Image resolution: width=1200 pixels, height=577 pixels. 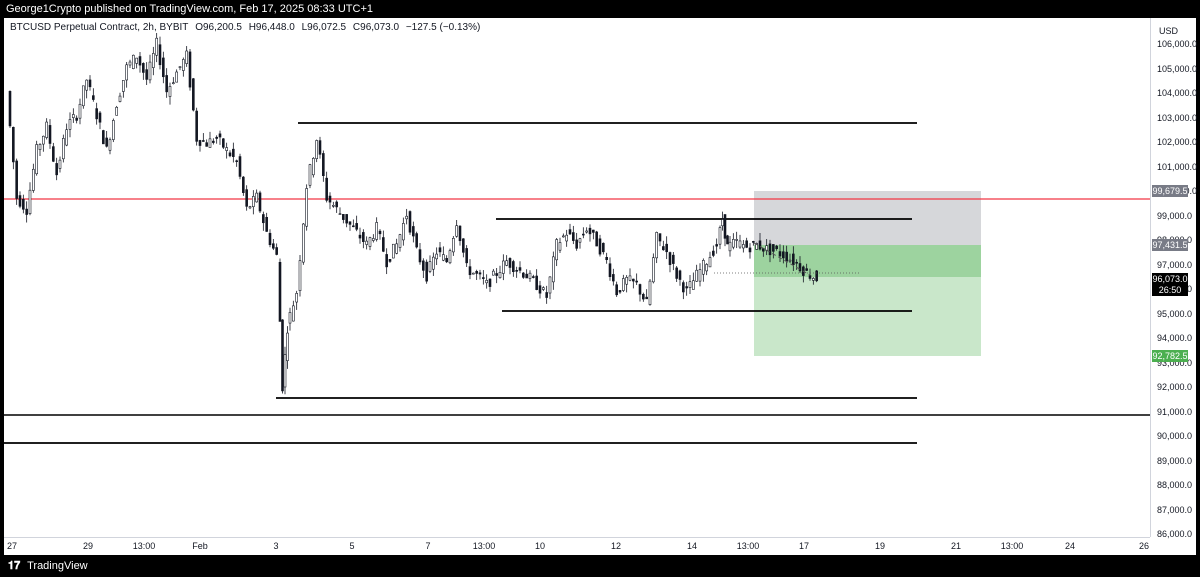 What do you see at coordinates (88, 546) in the screenshot?
I see `time-tick: 29` at bounding box center [88, 546].